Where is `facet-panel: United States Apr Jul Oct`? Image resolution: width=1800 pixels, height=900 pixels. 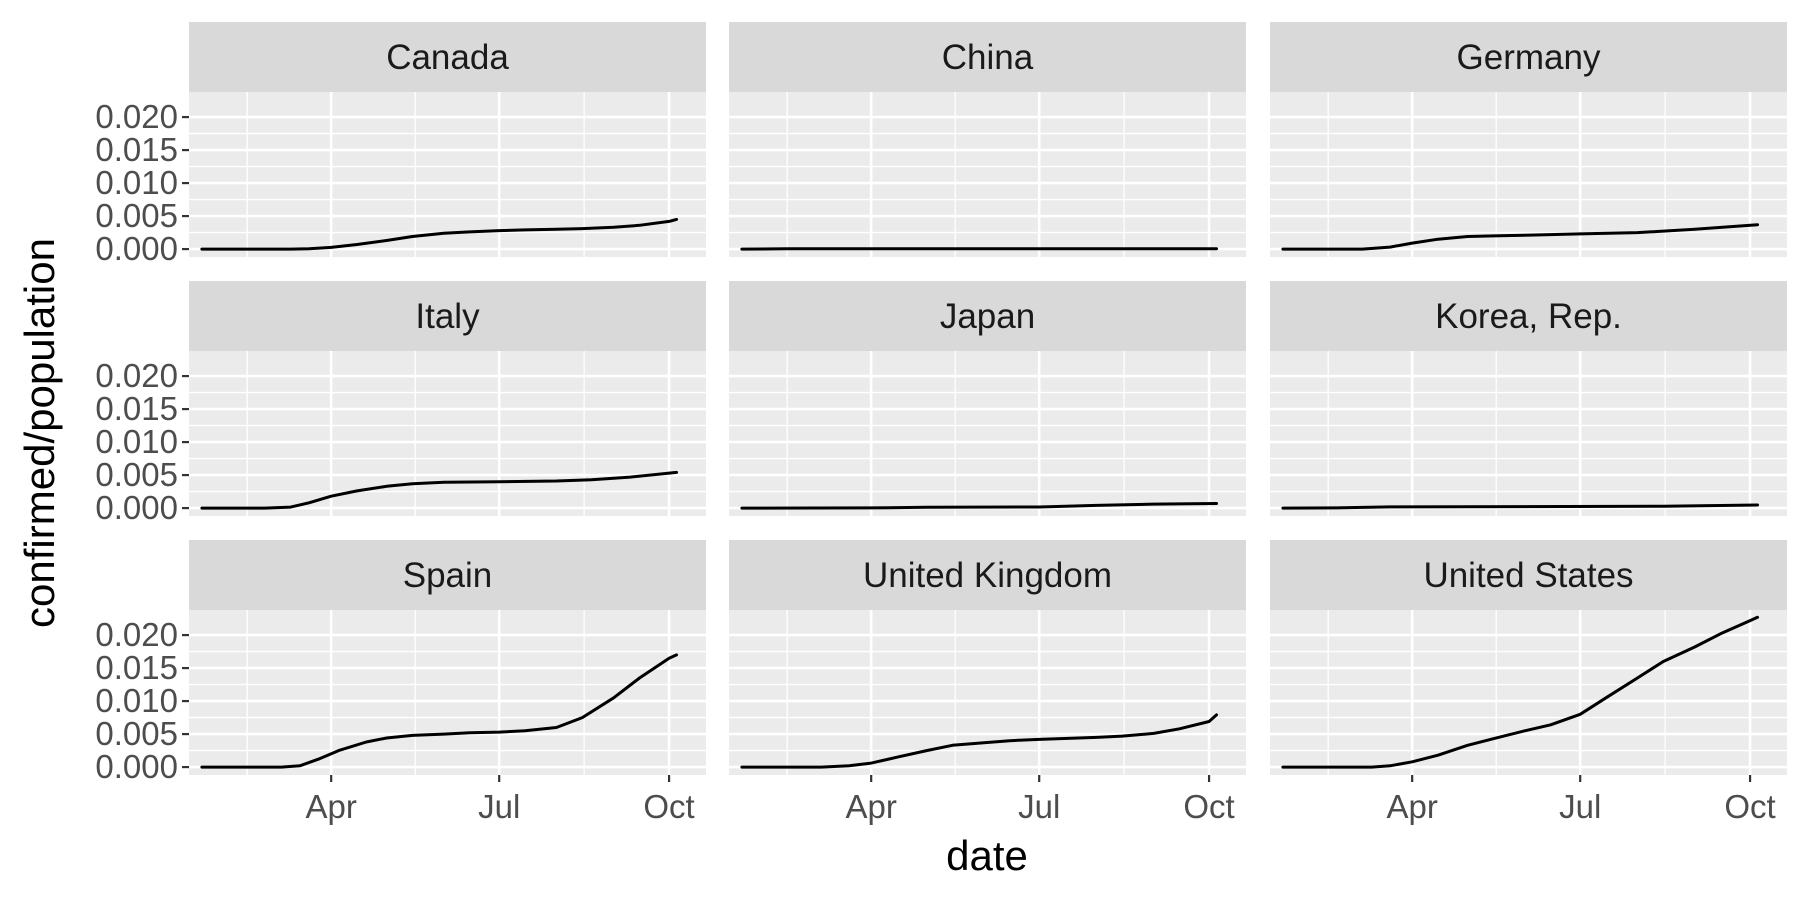
facet-panel: United States Apr Jul Oct is located at coordinates (1528, 682).